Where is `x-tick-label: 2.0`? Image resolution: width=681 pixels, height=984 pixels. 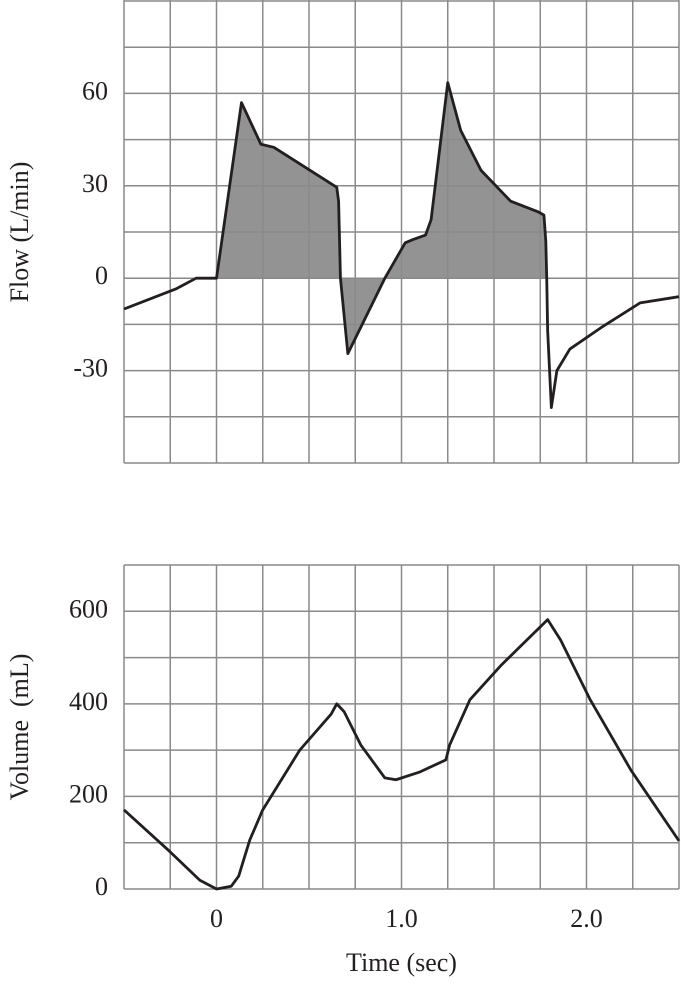 x-tick-label: 2.0 is located at coordinates (586, 918).